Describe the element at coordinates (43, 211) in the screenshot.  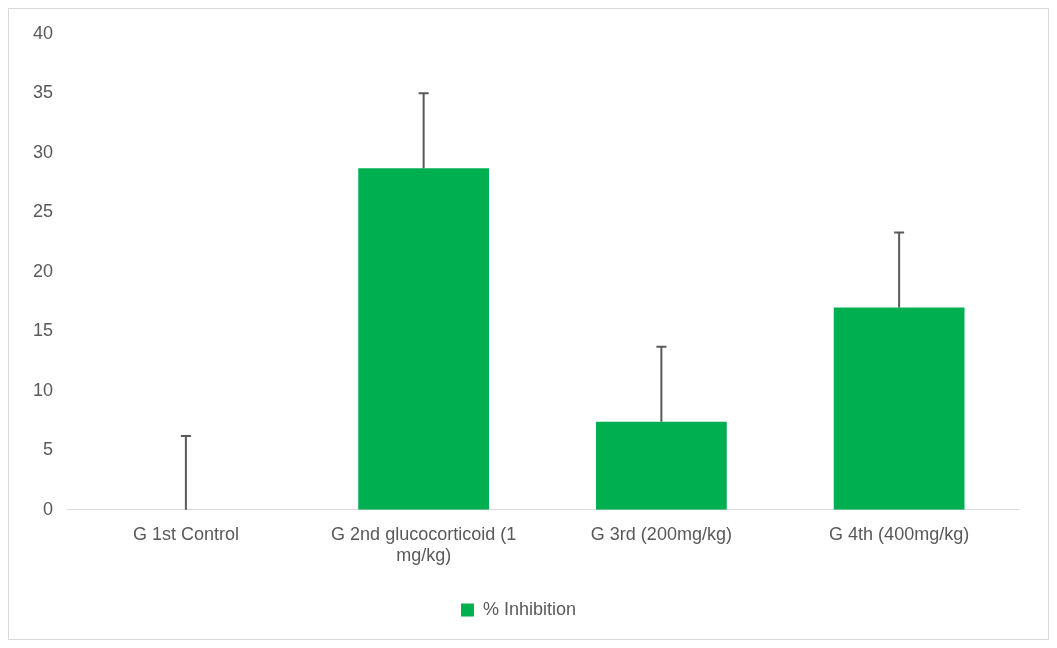
I see `y-tick-label: 25` at that location.